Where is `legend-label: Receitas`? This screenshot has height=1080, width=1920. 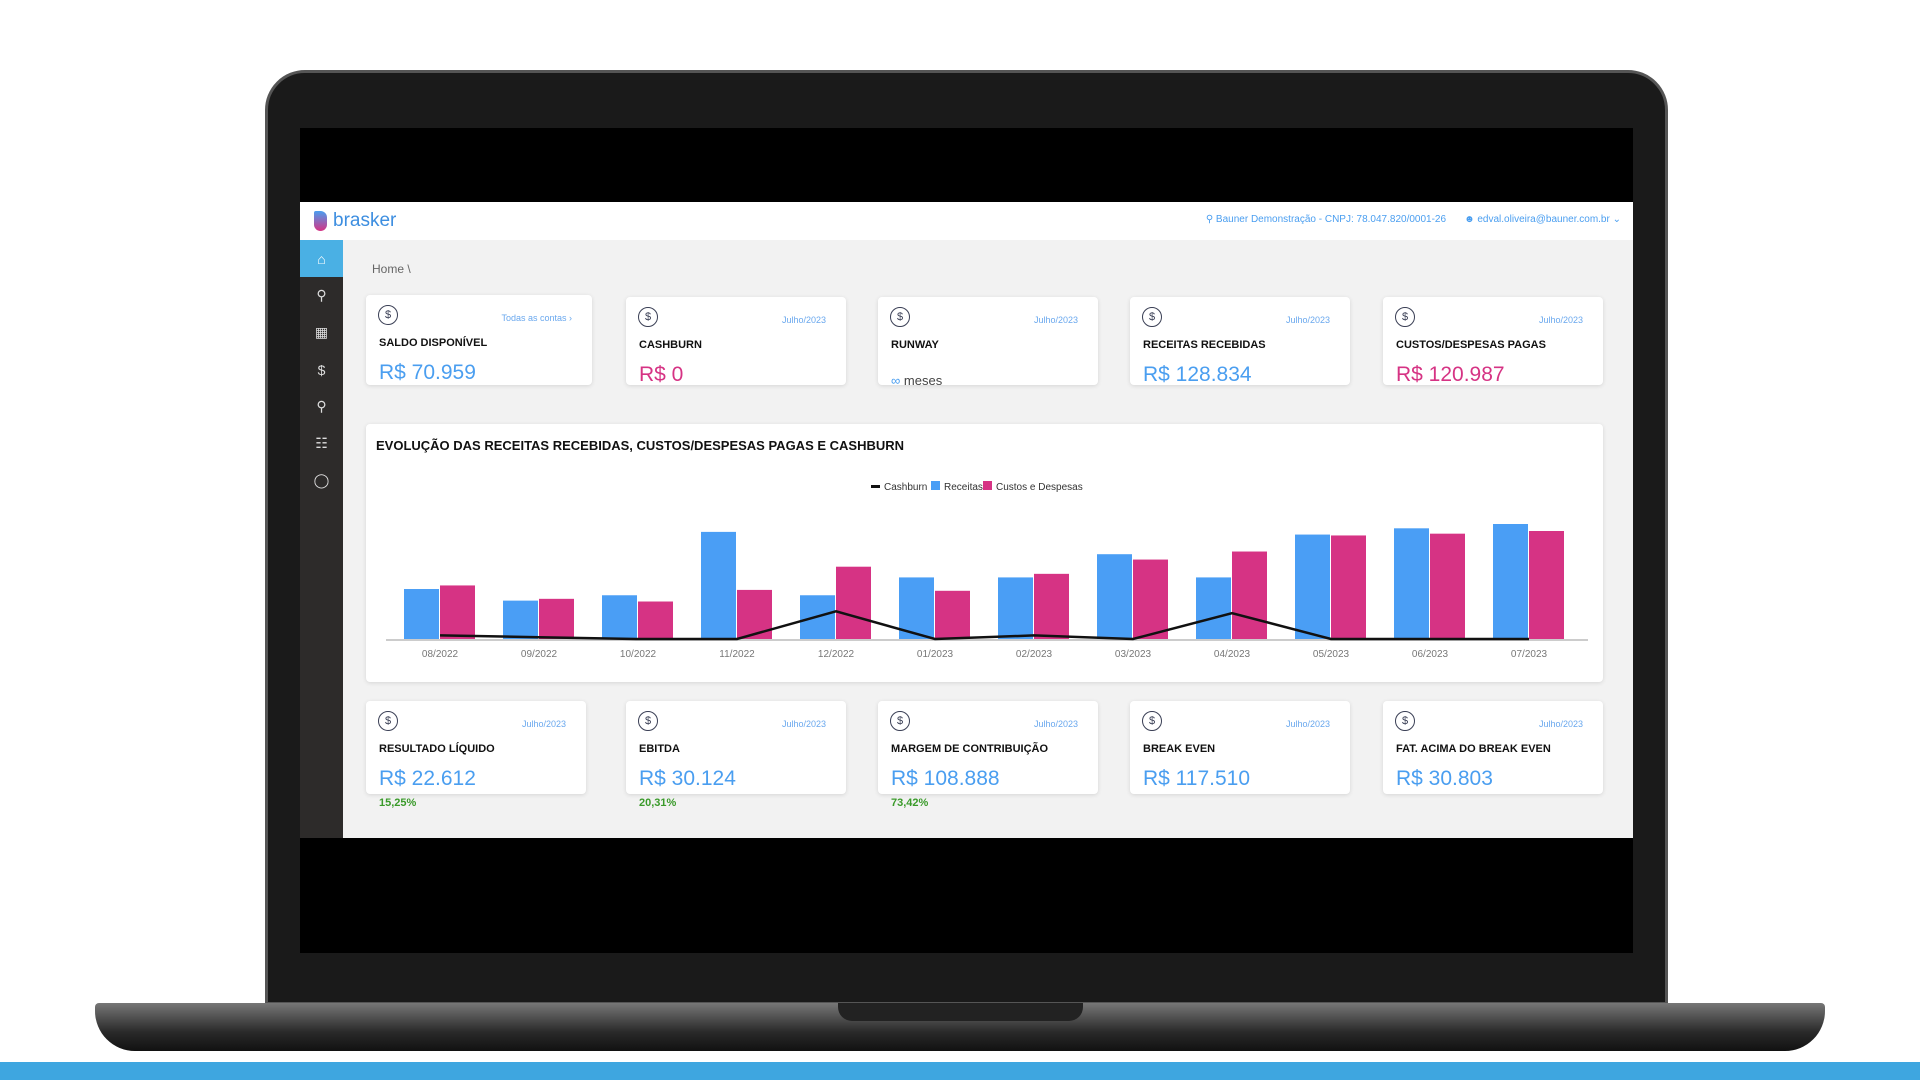
legend-label: Receitas is located at coordinates (963, 487).